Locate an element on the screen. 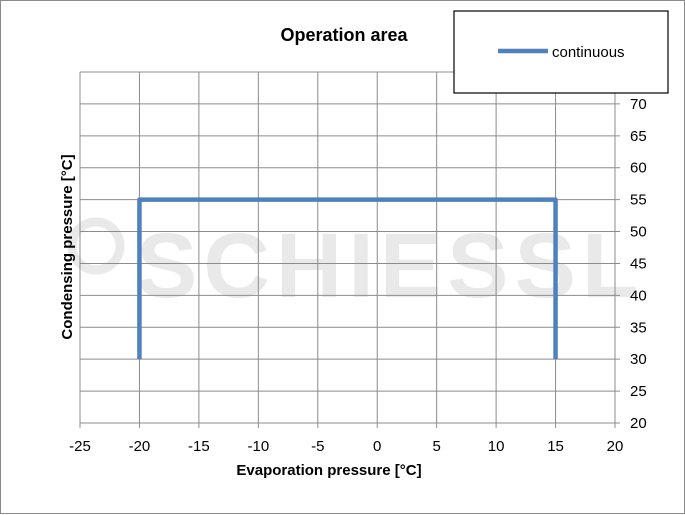 The height and width of the screenshot is (515, 685). x-tick-label: -15 is located at coordinates (199, 446).